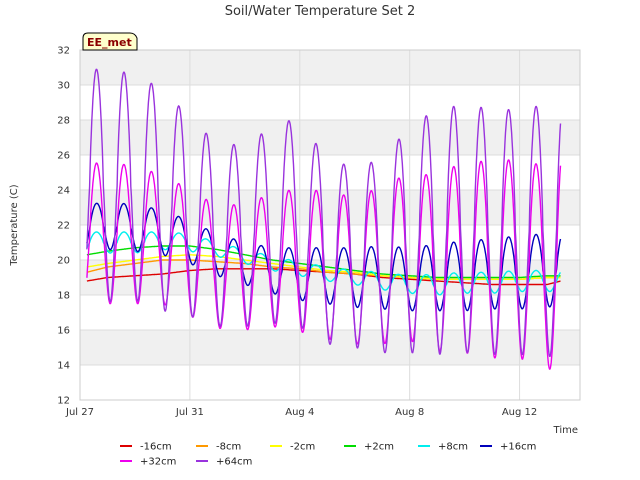  I want to click on y-tick-label: 16, so click(63, 331).